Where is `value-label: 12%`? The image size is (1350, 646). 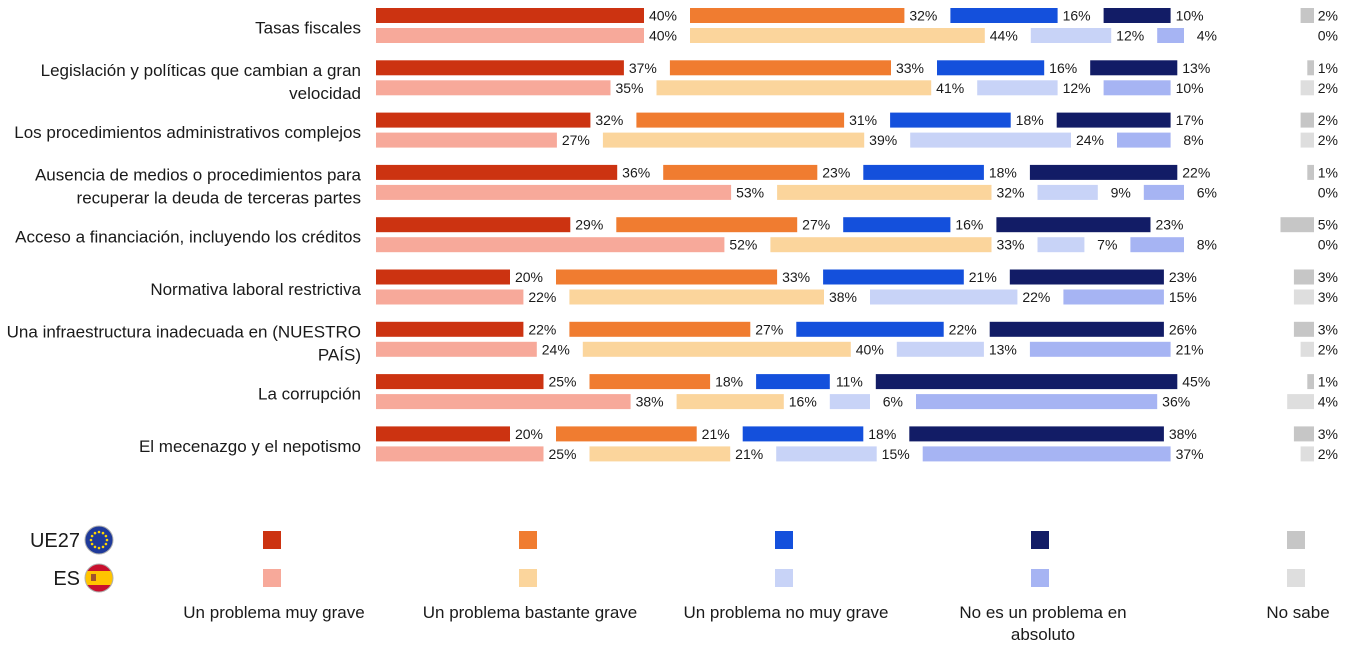 value-label: 12% is located at coordinates (1077, 88).